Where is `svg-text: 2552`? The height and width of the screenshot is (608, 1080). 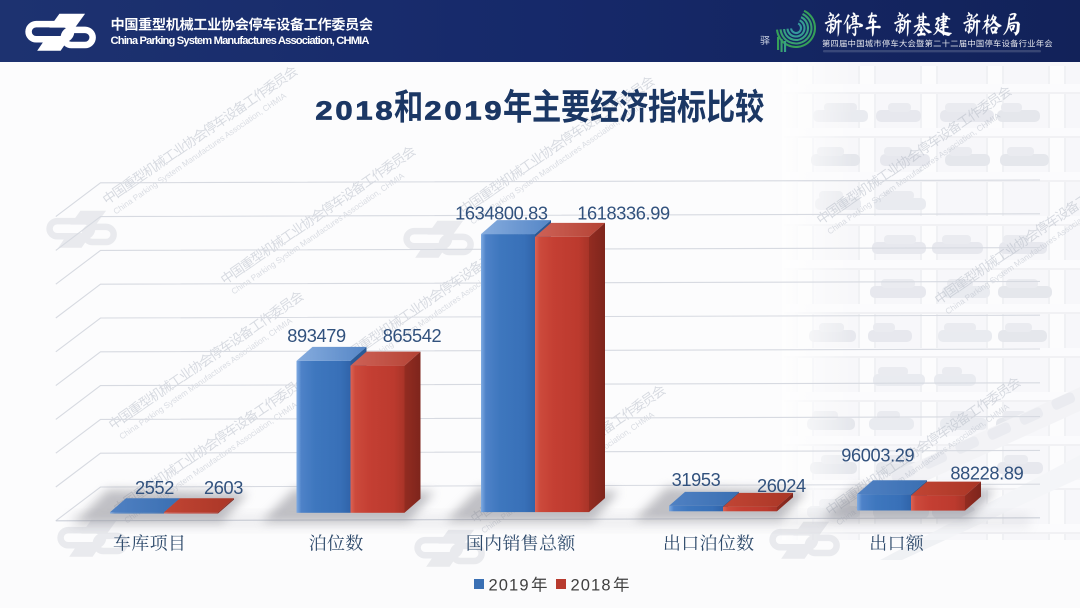
svg-text: 2552 is located at coordinates (154, 488).